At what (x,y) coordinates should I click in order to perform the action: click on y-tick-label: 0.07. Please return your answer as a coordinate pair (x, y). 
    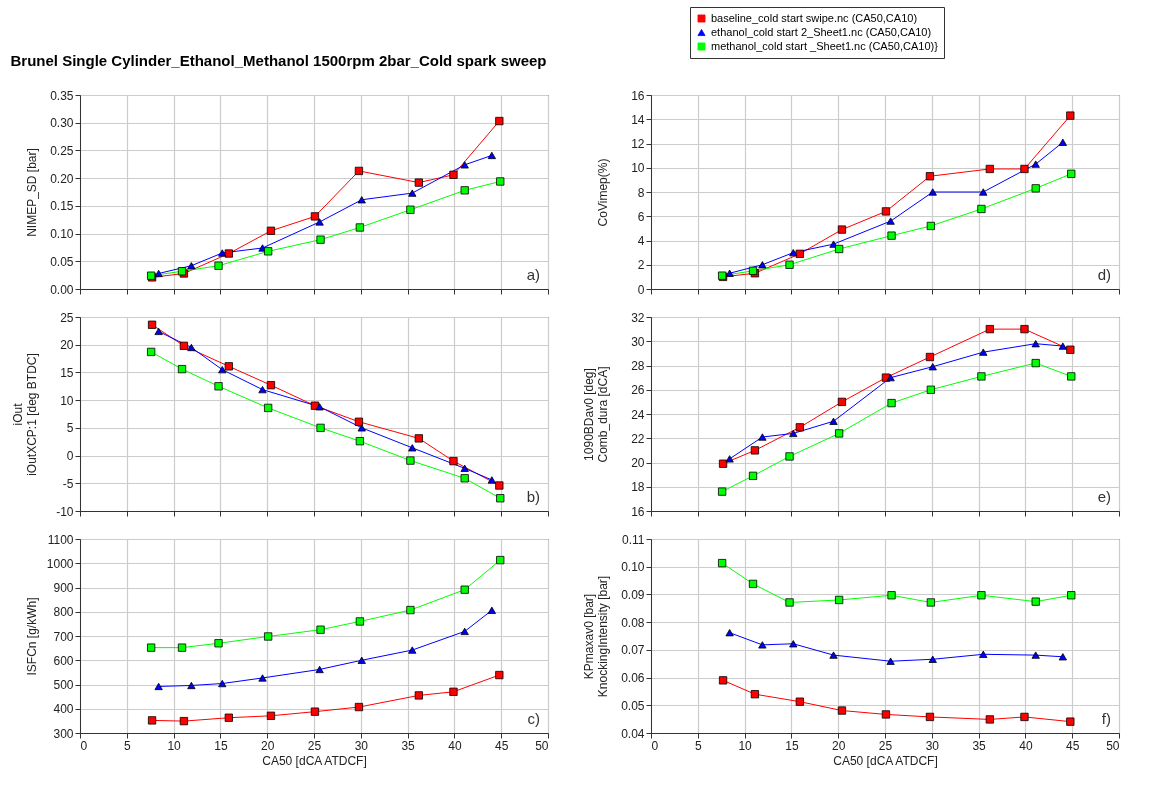
    Looking at the image, I should click on (633, 650).